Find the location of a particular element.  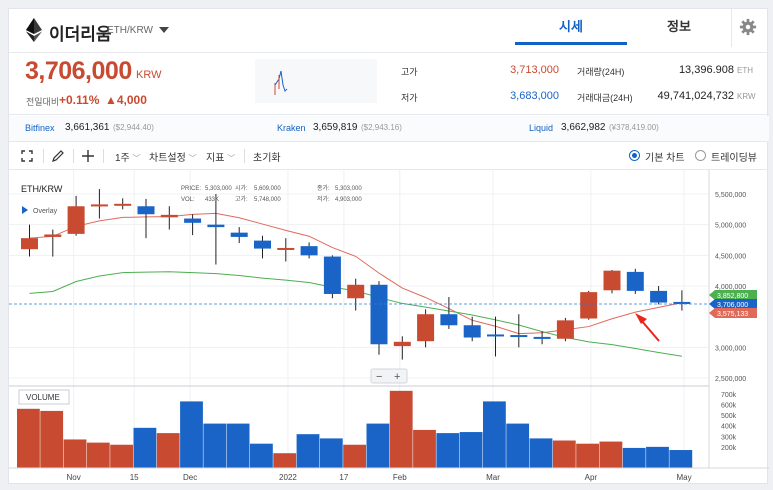

volume-tick-label: 400k is located at coordinates (729, 427).